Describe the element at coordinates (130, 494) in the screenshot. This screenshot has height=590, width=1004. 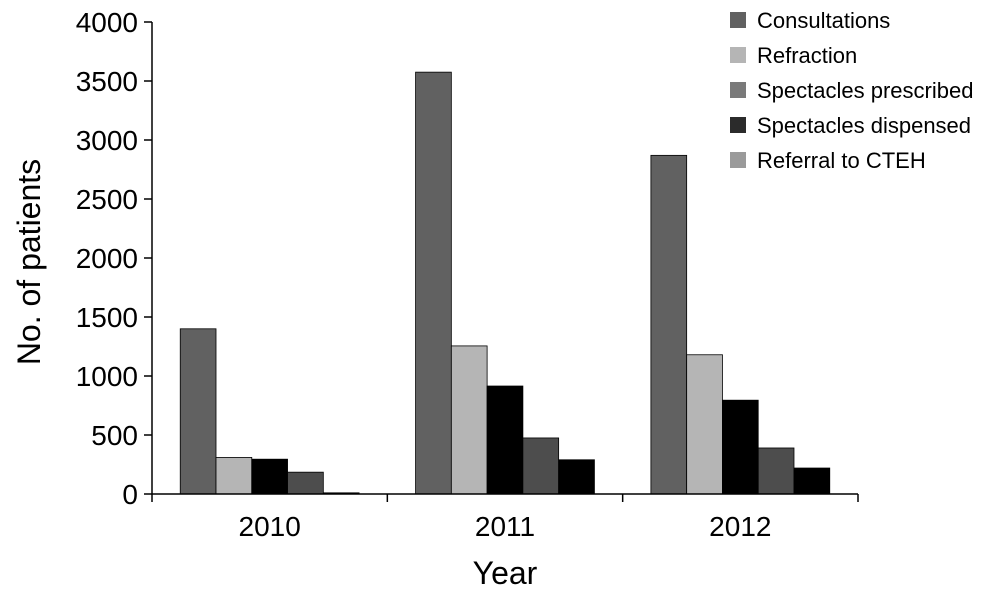
I see `y-tick-label: 0` at that location.